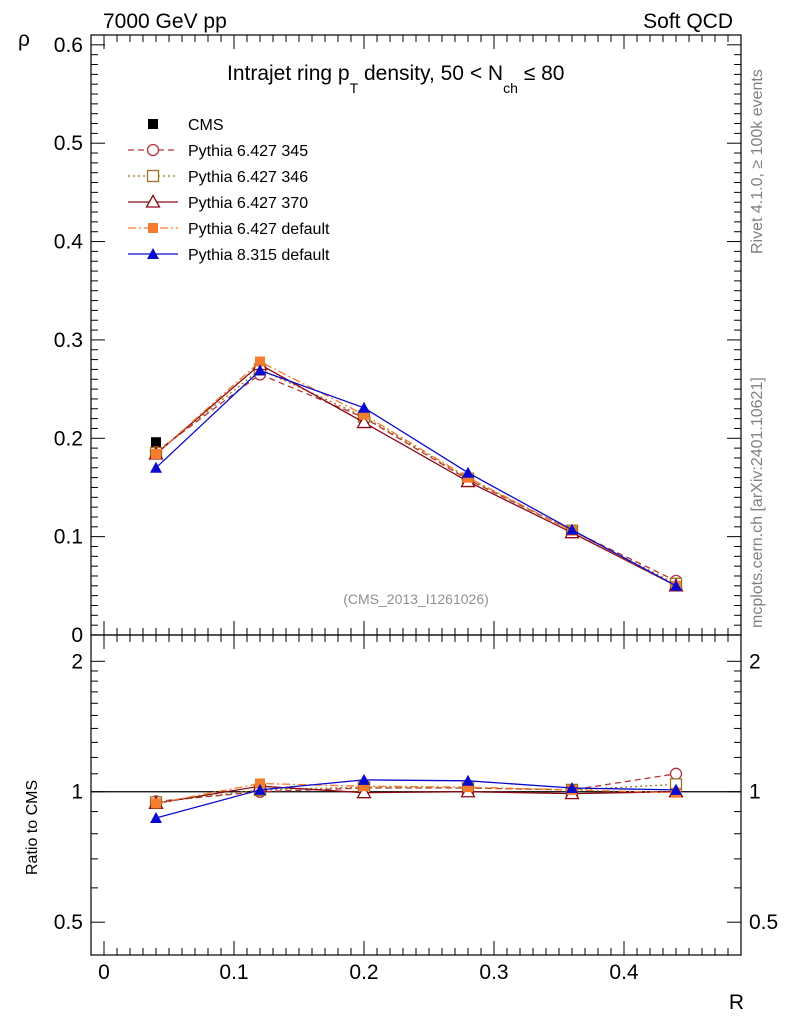 This screenshot has height=1024, width=786. Describe the element at coordinates (510, 88) in the screenshot. I see `chart-title-sub-b: ch` at that location.